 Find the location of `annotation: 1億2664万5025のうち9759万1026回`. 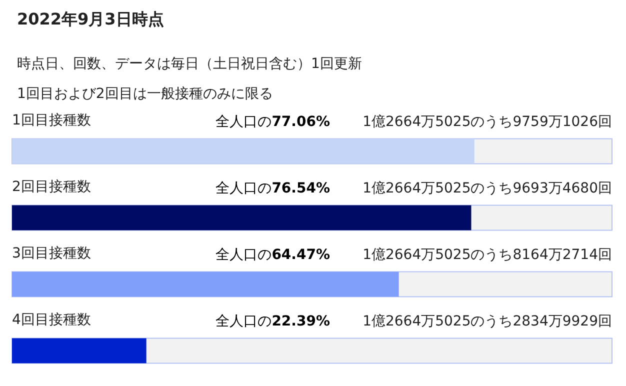

annotation: 1億2664万5025のうち9759万1026回 is located at coordinates (487, 122).